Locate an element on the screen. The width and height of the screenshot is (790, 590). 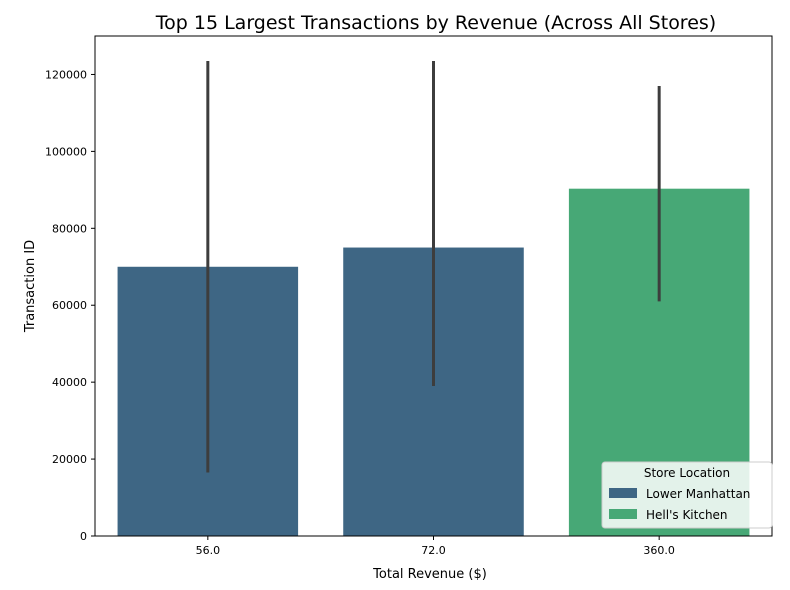
y-tick-label: 60000 is located at coordinates (69, 305).